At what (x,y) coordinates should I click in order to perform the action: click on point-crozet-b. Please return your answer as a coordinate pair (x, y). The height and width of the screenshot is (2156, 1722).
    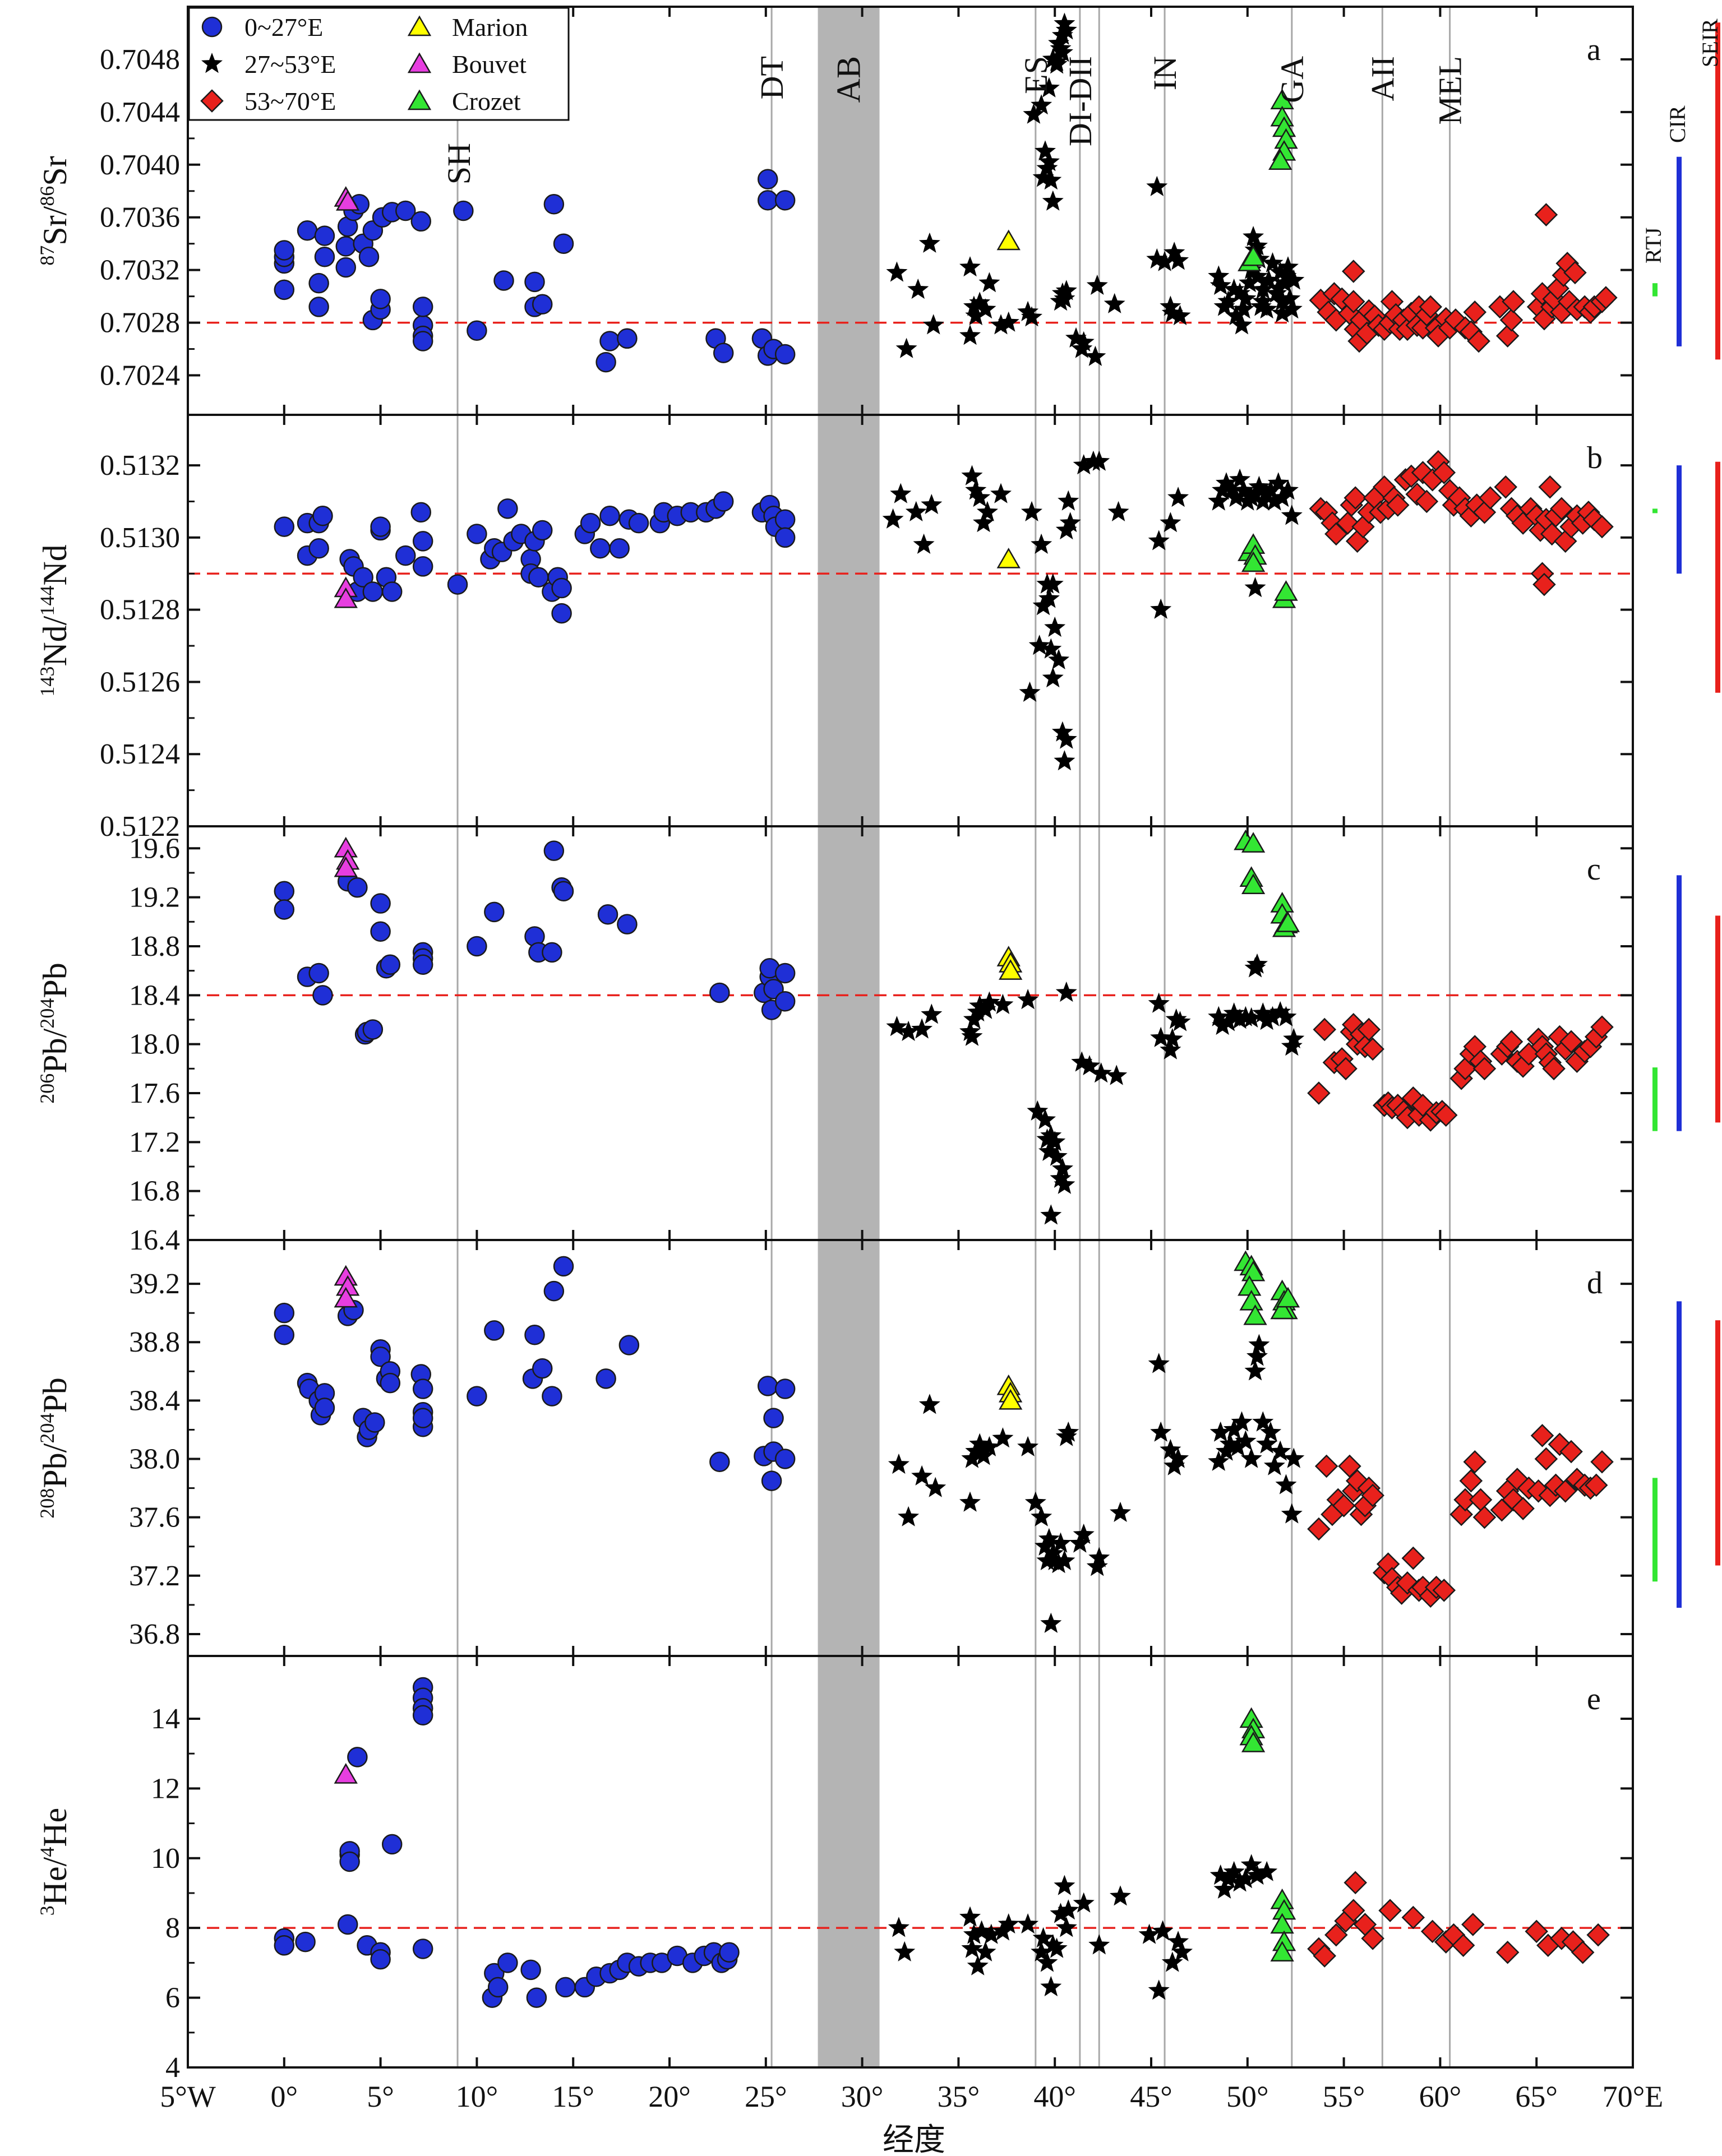
    Looking at the image, I should click on (1253, 561).